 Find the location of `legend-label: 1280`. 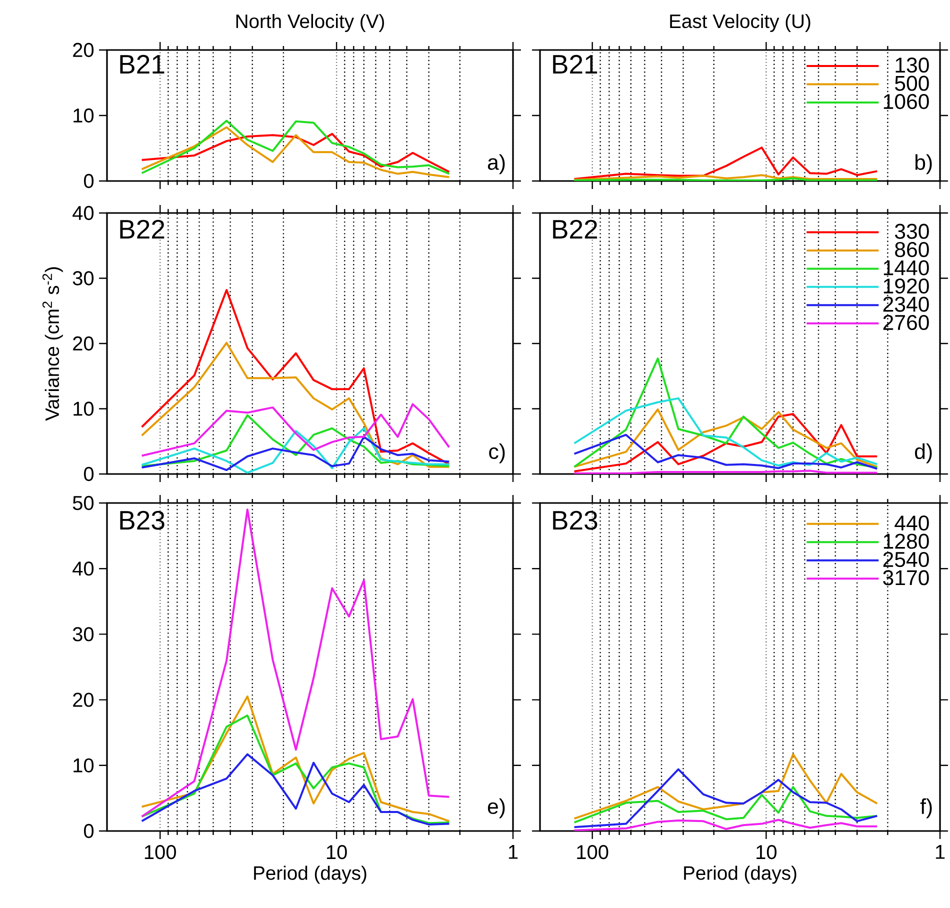

legend-label: 1280 is located at coordinates (906, 541).